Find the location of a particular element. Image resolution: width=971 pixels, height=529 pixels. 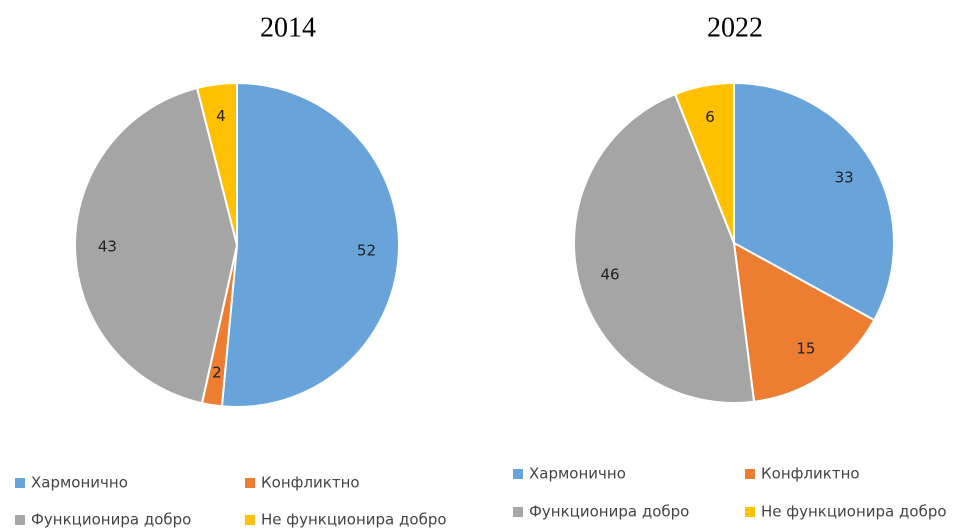

data-label: 4 is located at coordinates (221, 116).